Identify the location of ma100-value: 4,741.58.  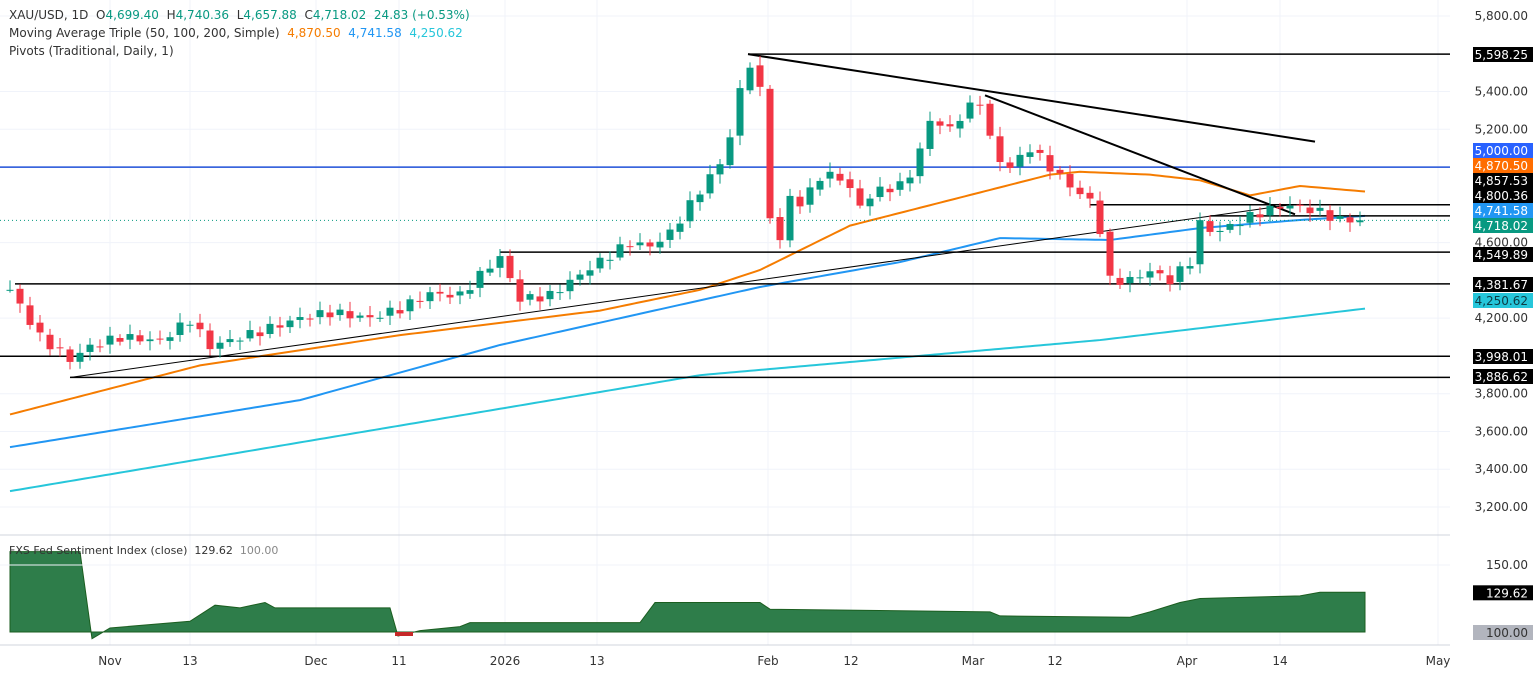
(375, 33).